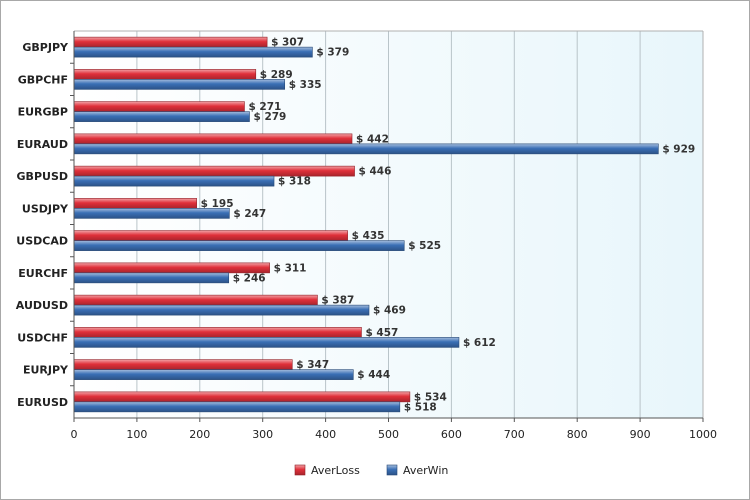  I want to click on category-label-USDCAD: USDCAD, so click(42, 241).